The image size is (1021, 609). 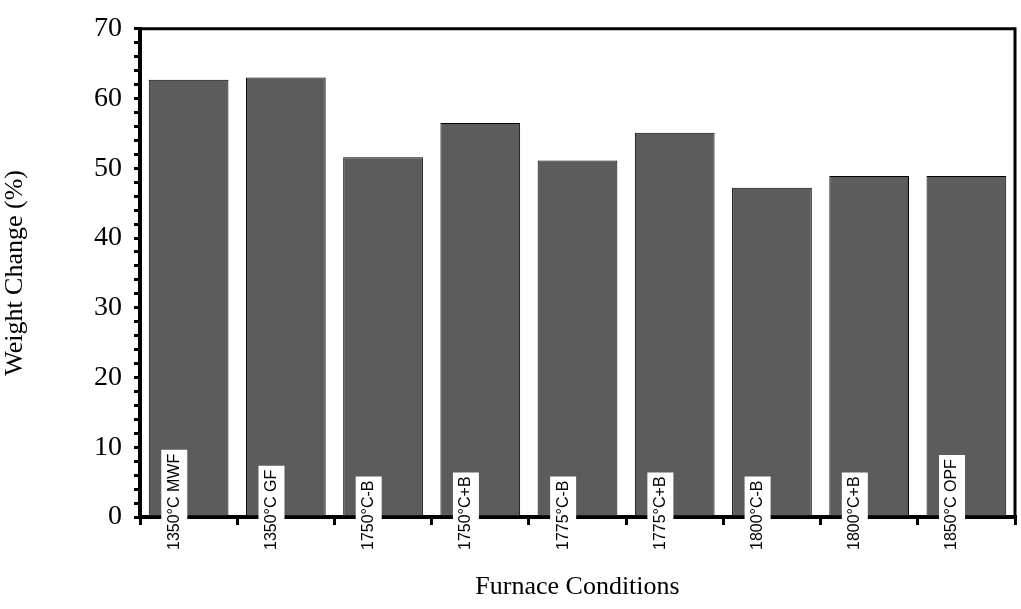 I want to click on y-tick-label: 50, so click(x=108, y=166).